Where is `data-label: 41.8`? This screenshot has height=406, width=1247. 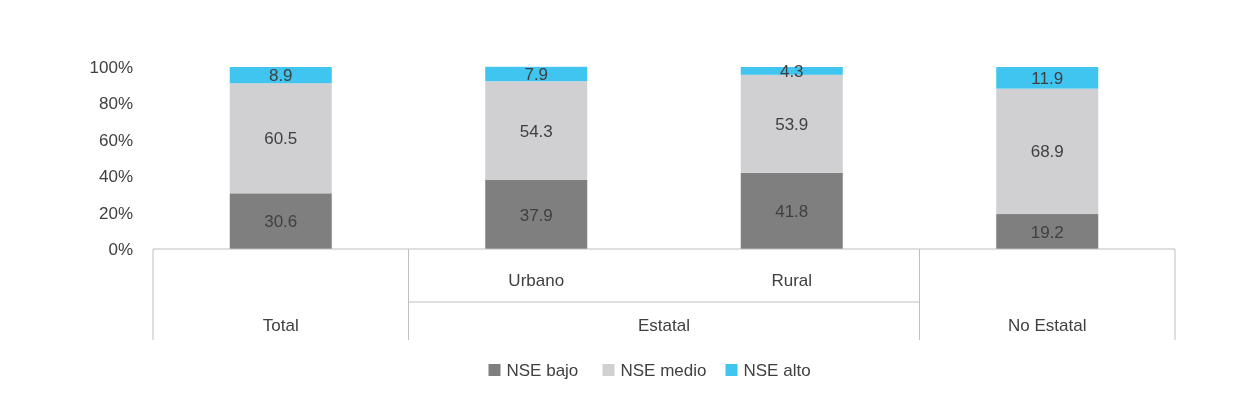 data-label: 41.8 is located at coordinates (792, 211).